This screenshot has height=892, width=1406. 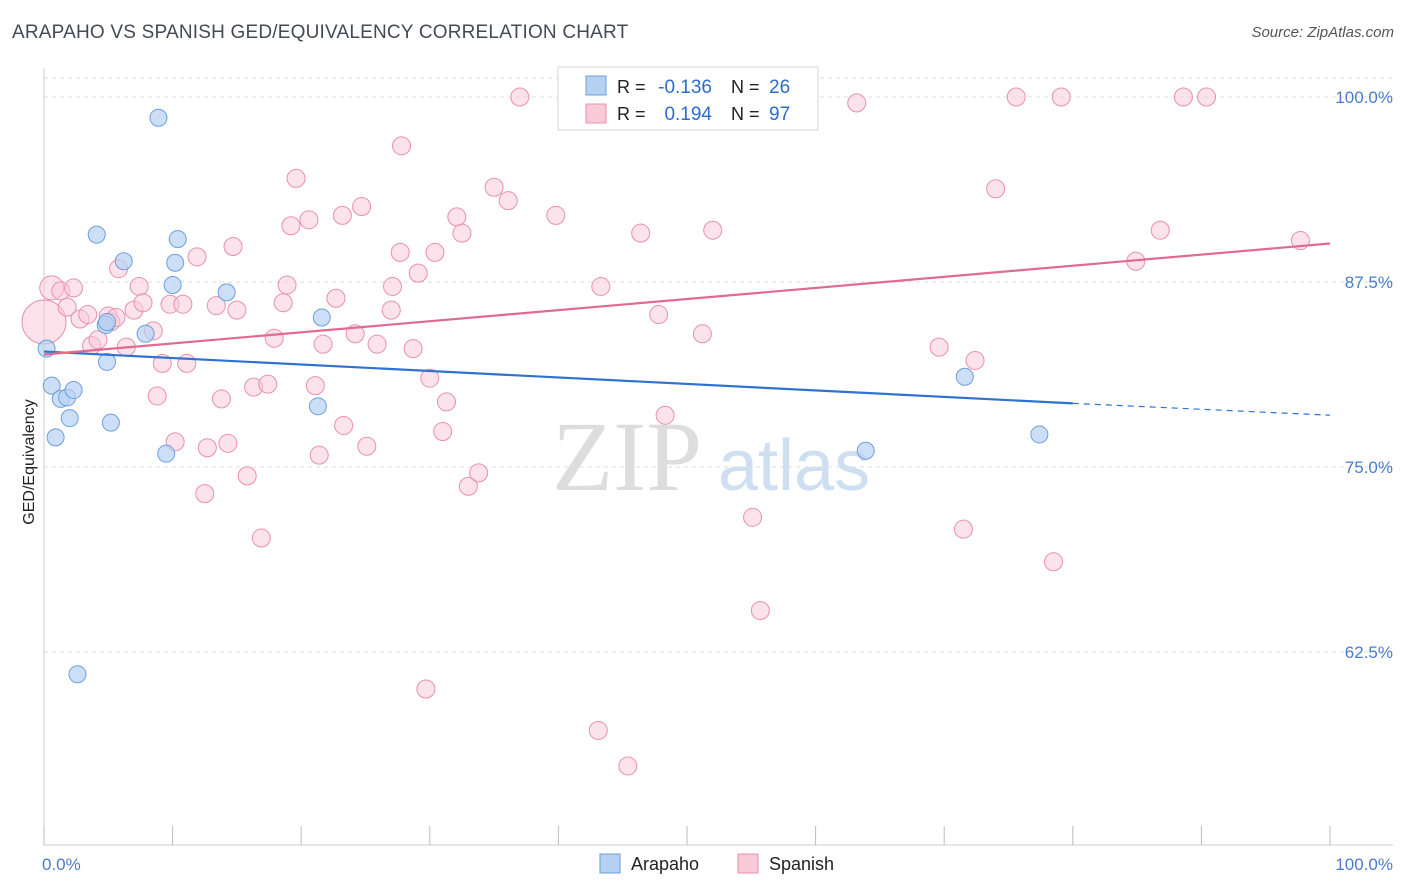 I want to click on source-credit: Source: ZipAtlas.com, so click(x=1322, y=32).